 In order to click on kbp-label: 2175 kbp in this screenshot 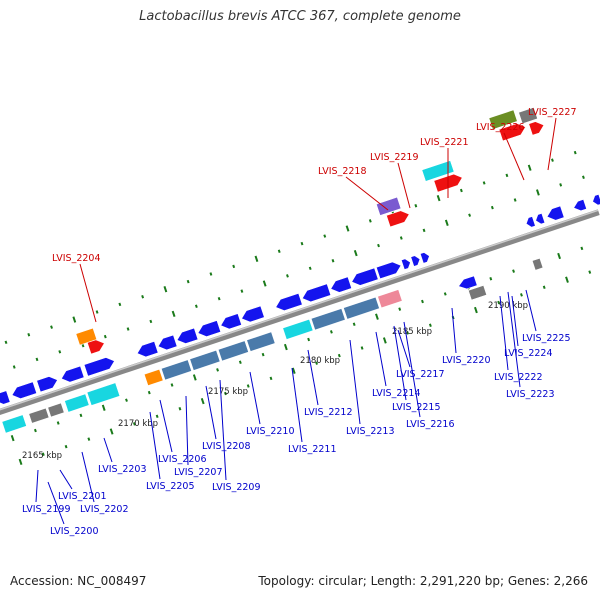, I will do `click(228, 392)`.